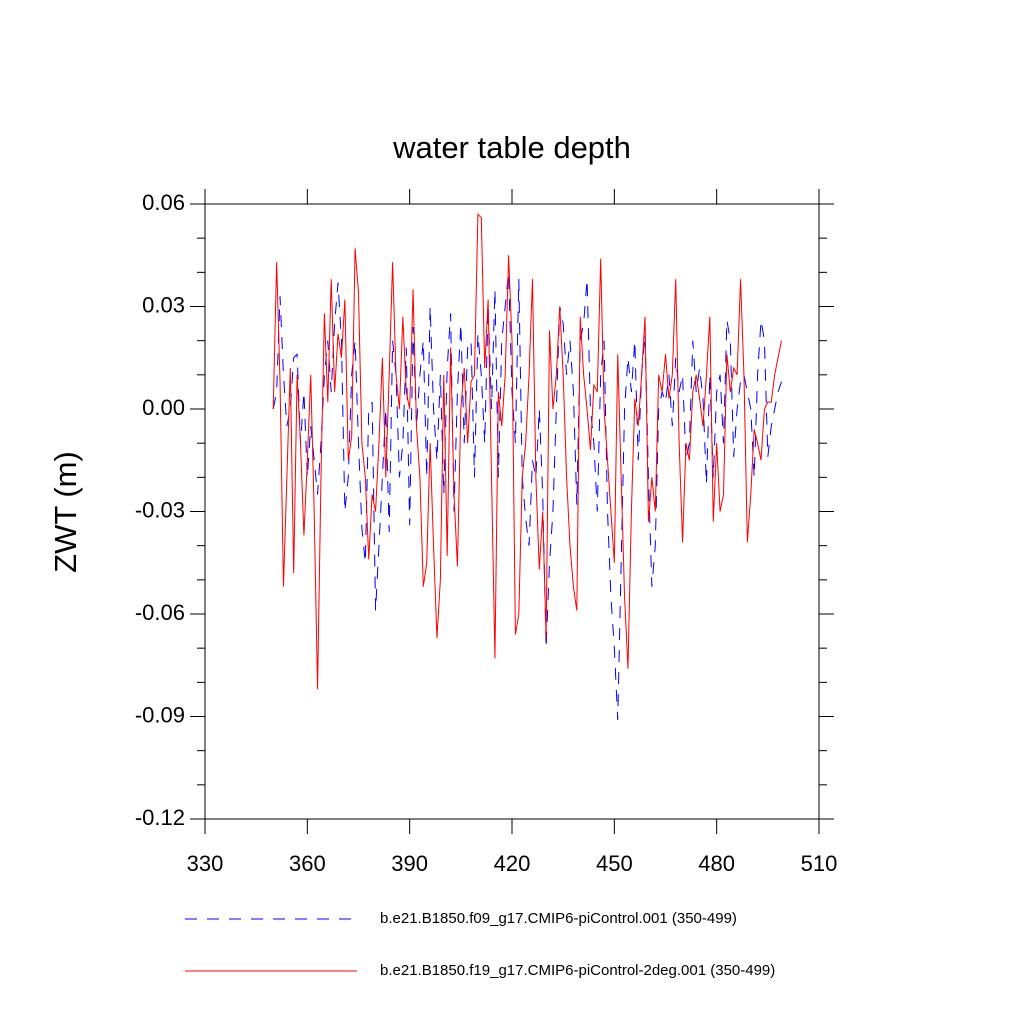 The width and height of the screenshot is (1024, 1024). I want to click on y-axis-label: ZWT (m), so click(65, 512).